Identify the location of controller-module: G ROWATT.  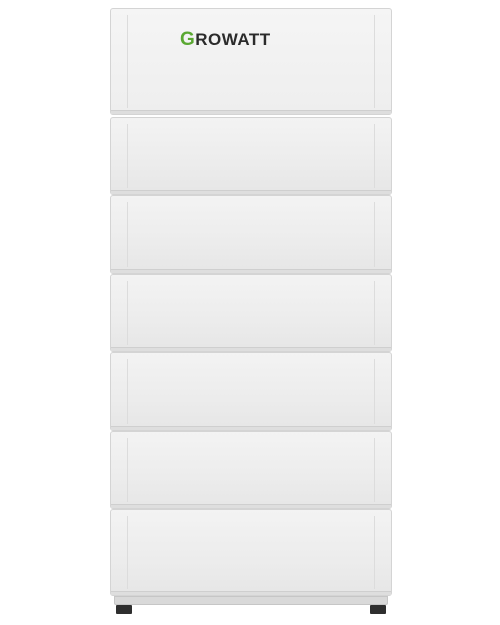
(251, 61).